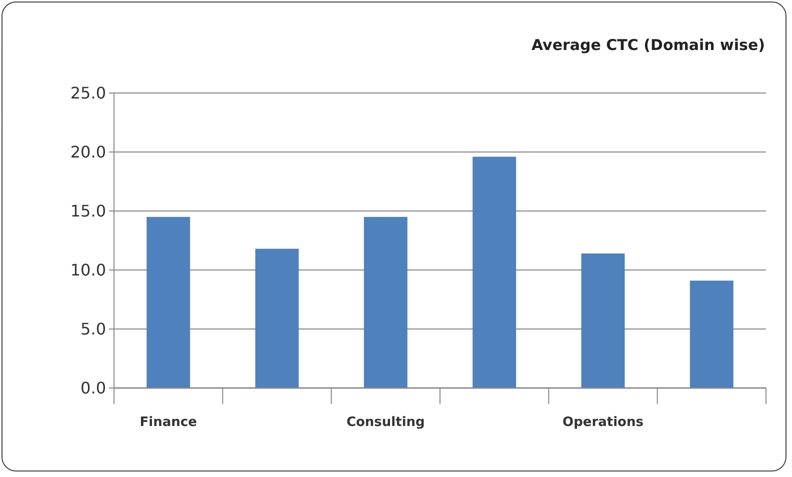 This screenshot has height=477, width=792. What do you see at coordinates (93, 329) in the screenshot?
I see `y-tick-label: 5.0` at bounding box center [93, 329].